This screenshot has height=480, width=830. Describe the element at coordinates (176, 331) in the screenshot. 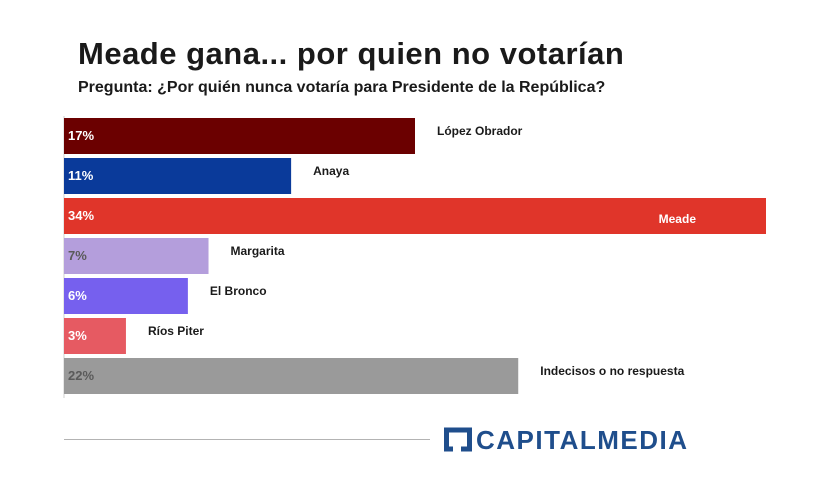

I see `category-label: Ríos Piter` at that location.